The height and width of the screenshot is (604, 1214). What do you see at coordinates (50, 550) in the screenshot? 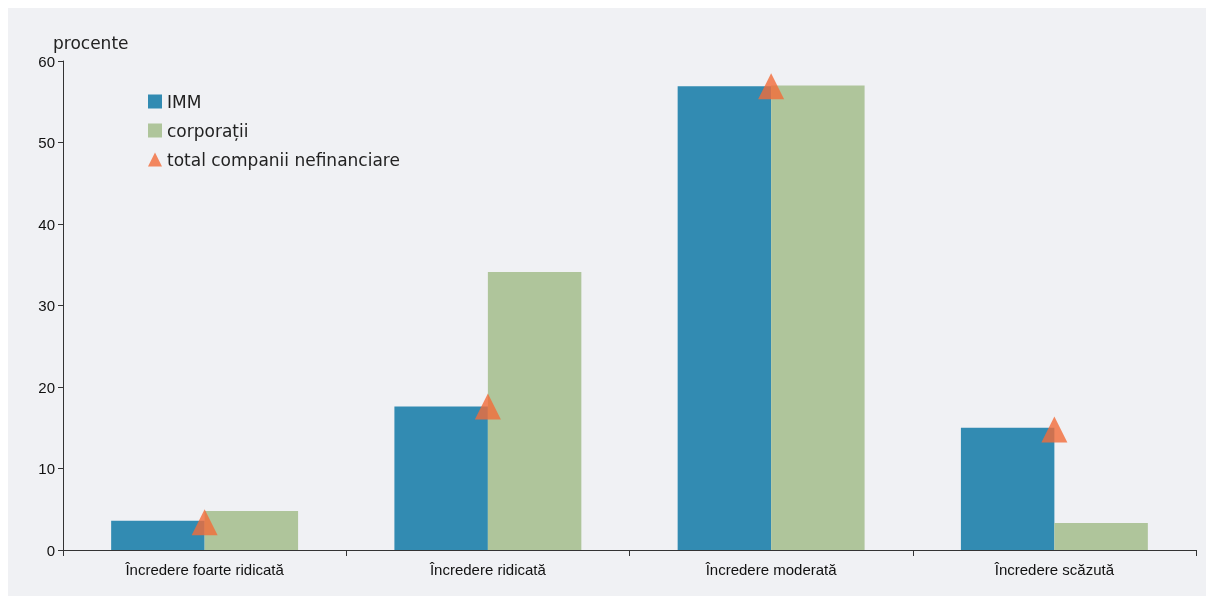
I see `y-tick-label: 0` at bounding box center [50, 550].